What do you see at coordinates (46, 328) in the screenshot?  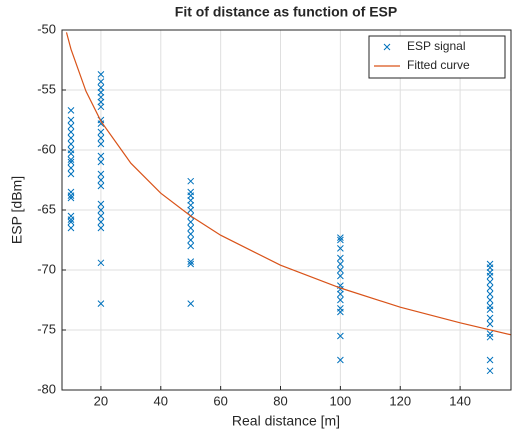 I see `y-tick-label: -75` at bounding box center [46, 328].